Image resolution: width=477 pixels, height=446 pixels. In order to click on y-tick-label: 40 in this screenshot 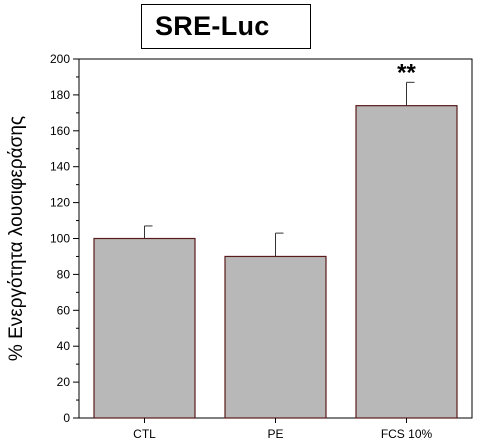, I will do `click(64, 346)`.